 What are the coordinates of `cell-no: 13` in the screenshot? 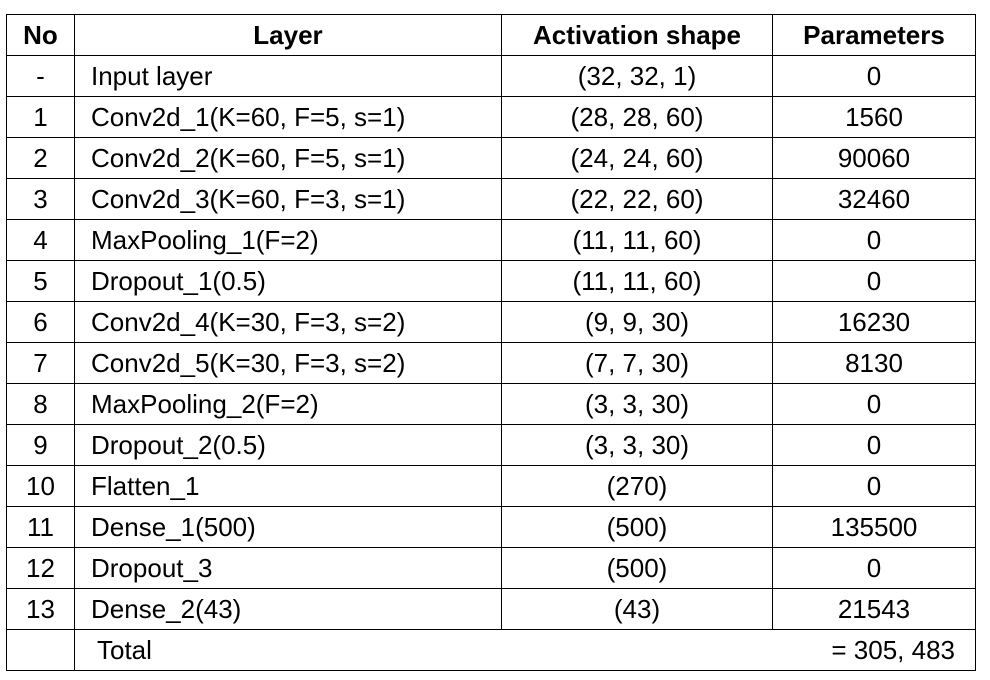 It's located at (40, 609).